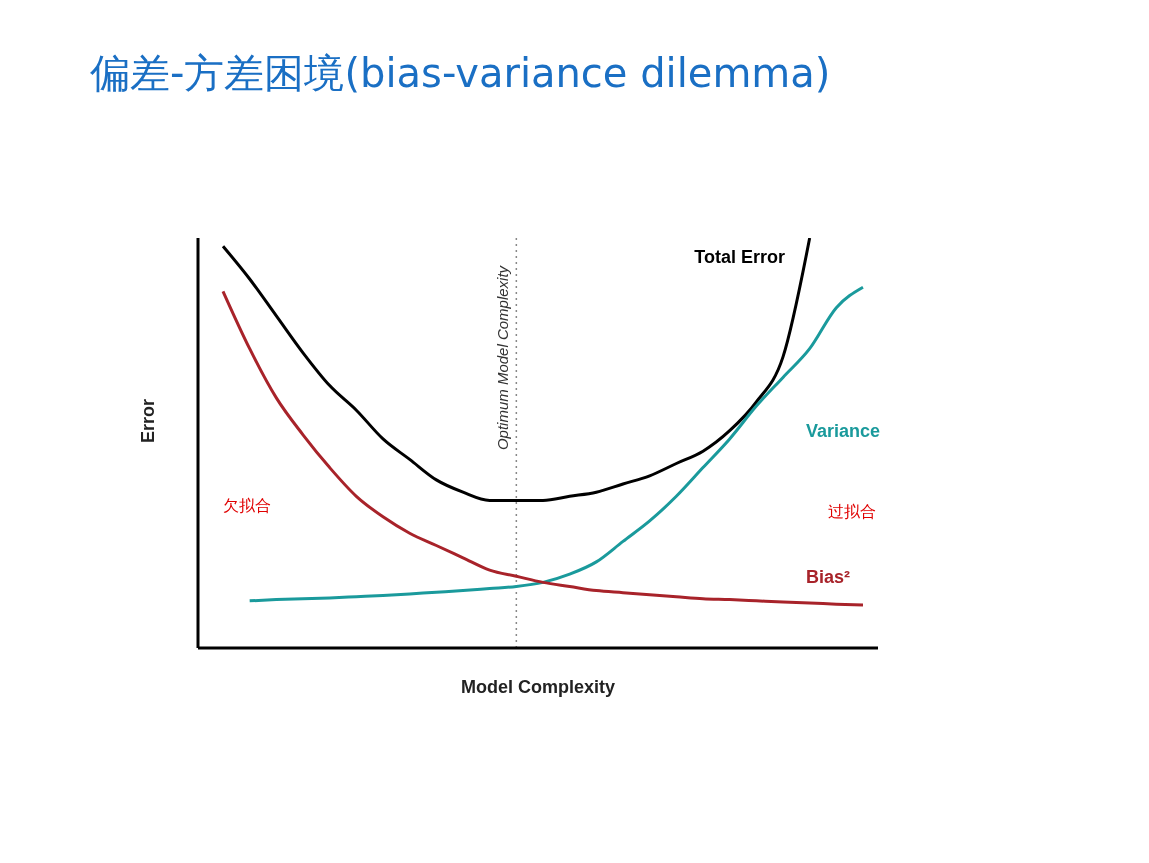  I want to click on series-label: Bias², so click(828, 576).